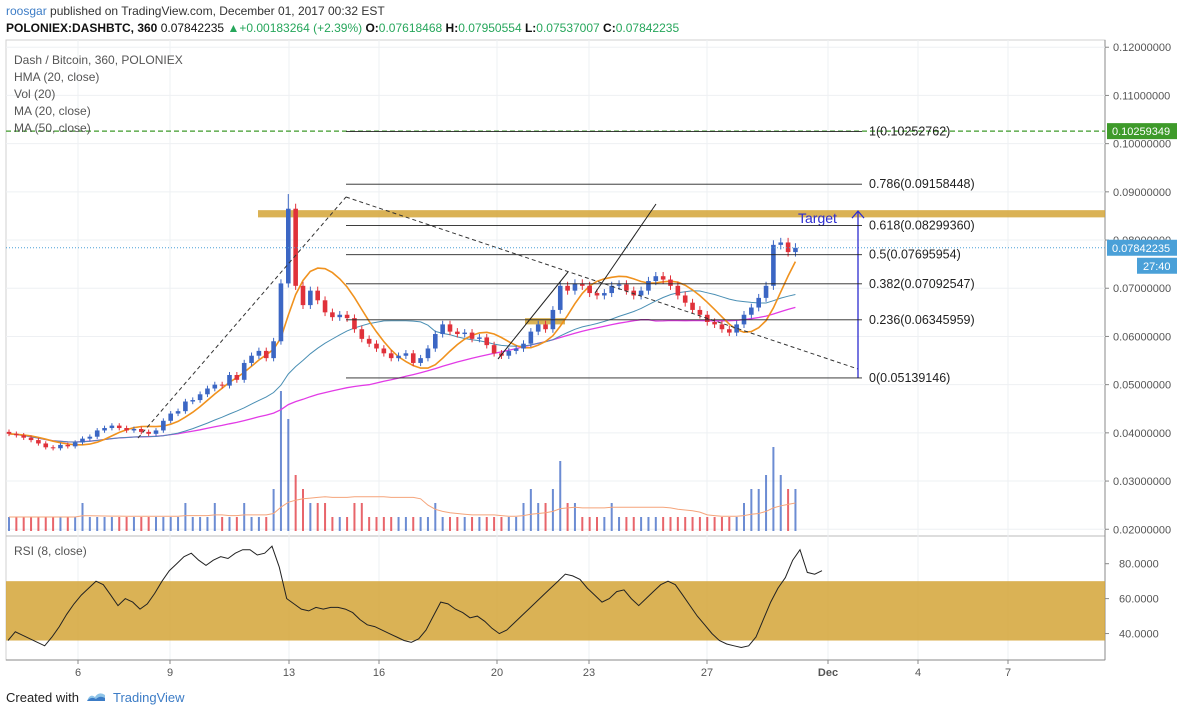 The width and height of the screenshot is (1183, 716). What do you see at coordinates (1141, 132) in the screenshot?
I see `green-level-tag-text: 0.10259349` at bounding box center [1141, 132].